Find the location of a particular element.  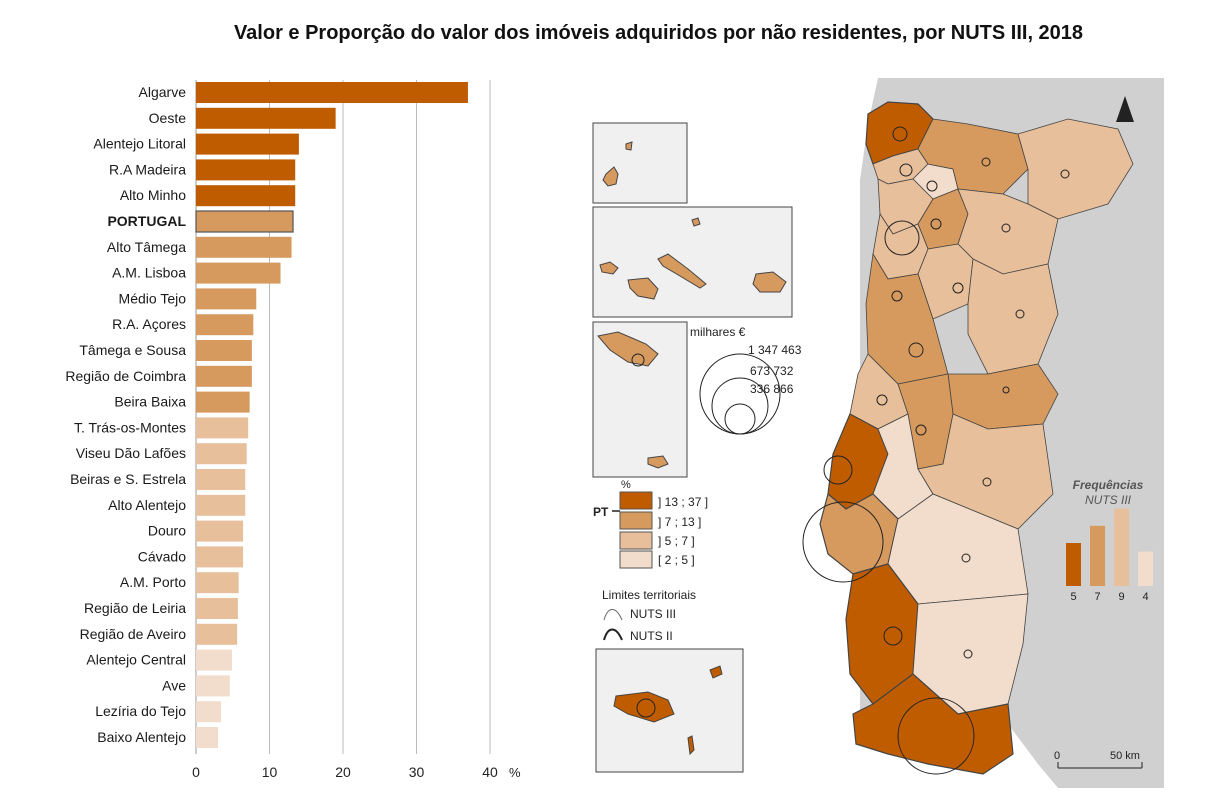

category-label: Tâmega e Sousa is located at coordinates (132, 350).